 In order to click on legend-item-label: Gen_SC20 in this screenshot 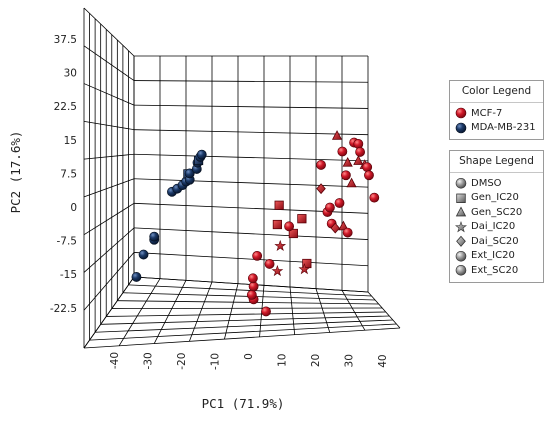, I will do `click(497, 212)`.